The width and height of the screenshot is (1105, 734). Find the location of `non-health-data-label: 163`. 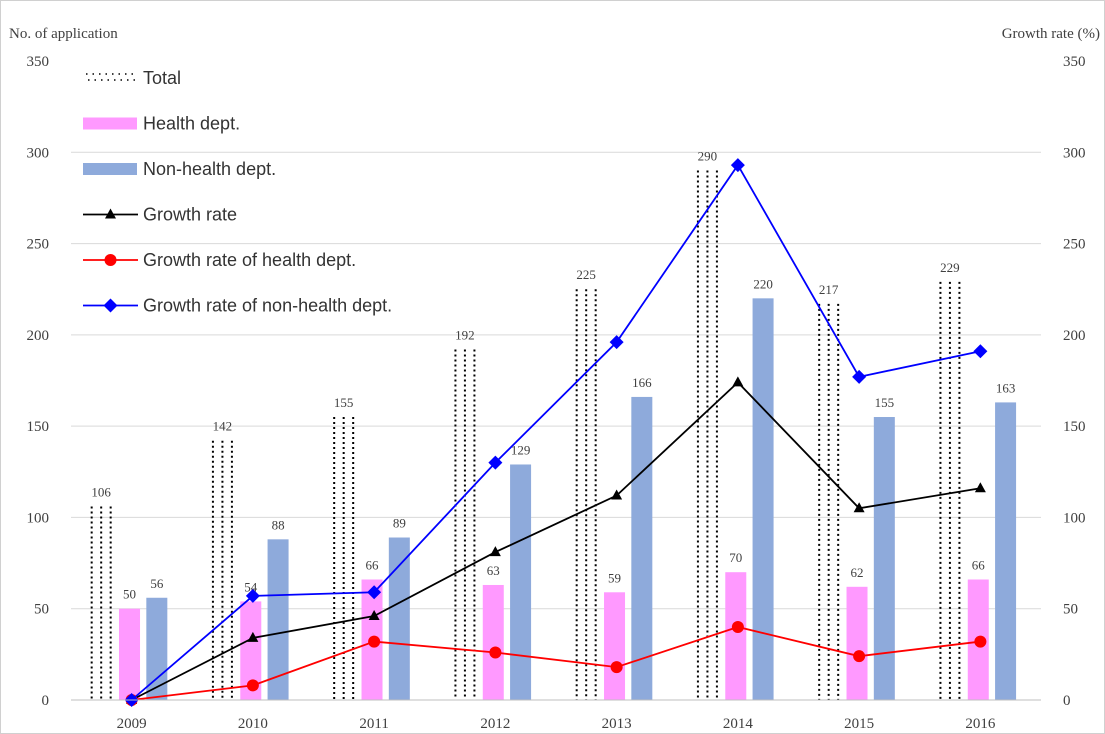

non-health-data-label: 163 is located at coordinates (1006, 387).